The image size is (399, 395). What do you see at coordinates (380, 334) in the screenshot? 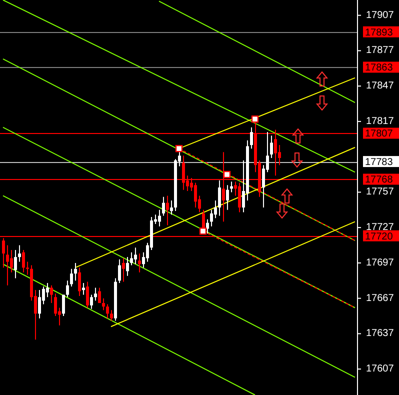
I see `y-tick-label: 17637` at bounding box center [380, 334].